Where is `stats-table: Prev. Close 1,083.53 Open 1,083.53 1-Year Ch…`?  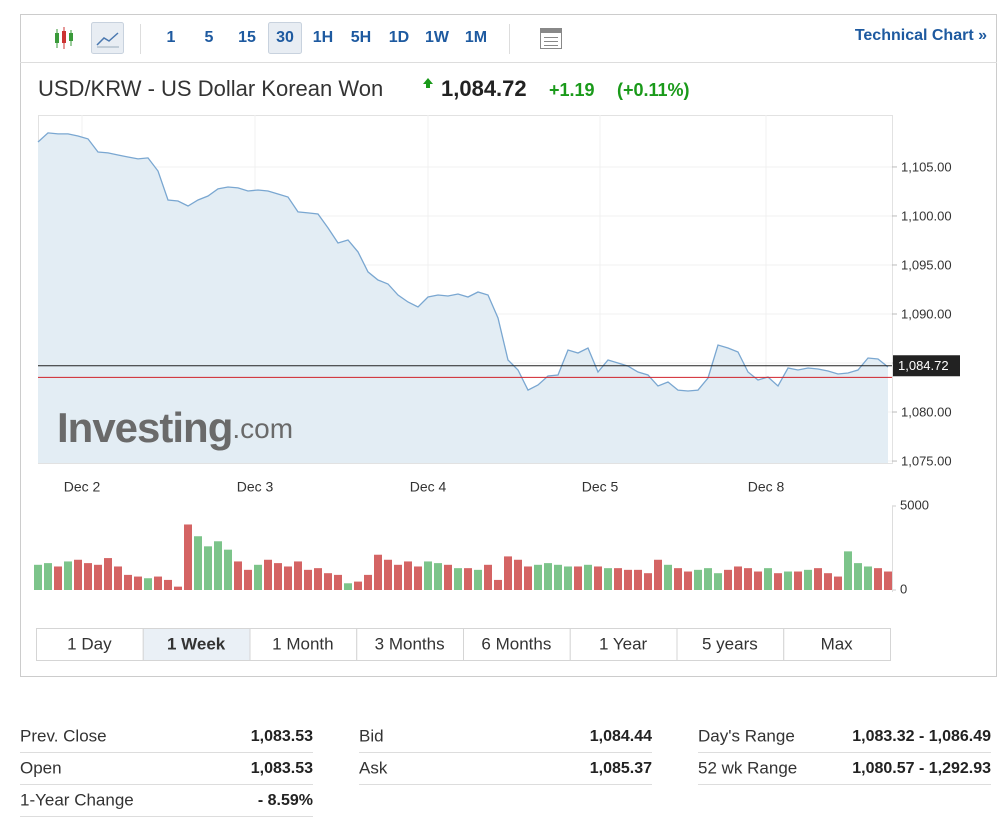 stats-table: Prev. Close 1,083.53 Open 1,083.53 1-Year Ch… is located at coordinates (505, 771).